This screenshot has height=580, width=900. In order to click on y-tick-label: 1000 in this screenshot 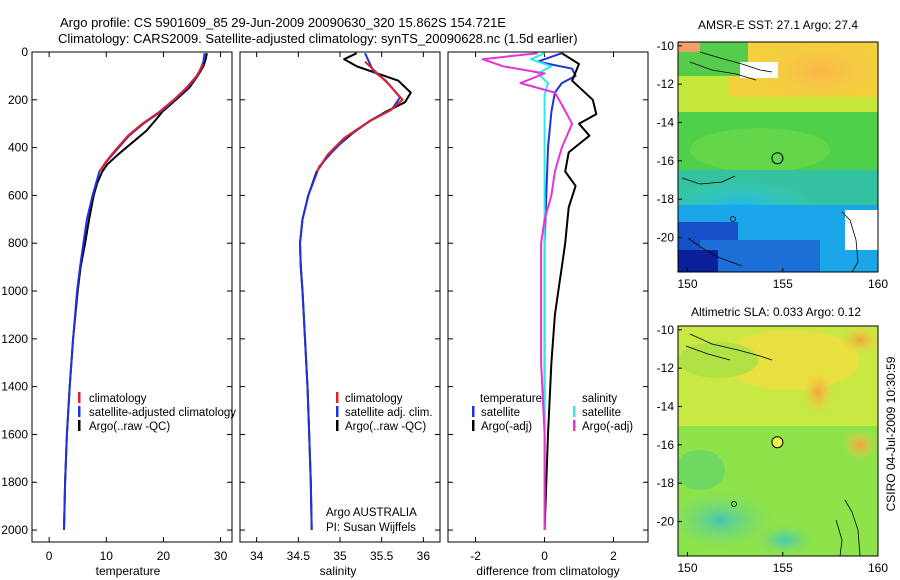, I will do `click(14, 291)`.